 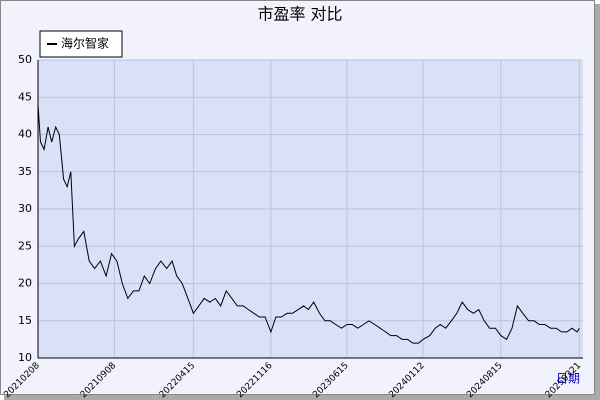 What do you see at coordinates (25, 245) in the screenshot?
I see `y-tick-label: 25` at bounding box center [25, 245].